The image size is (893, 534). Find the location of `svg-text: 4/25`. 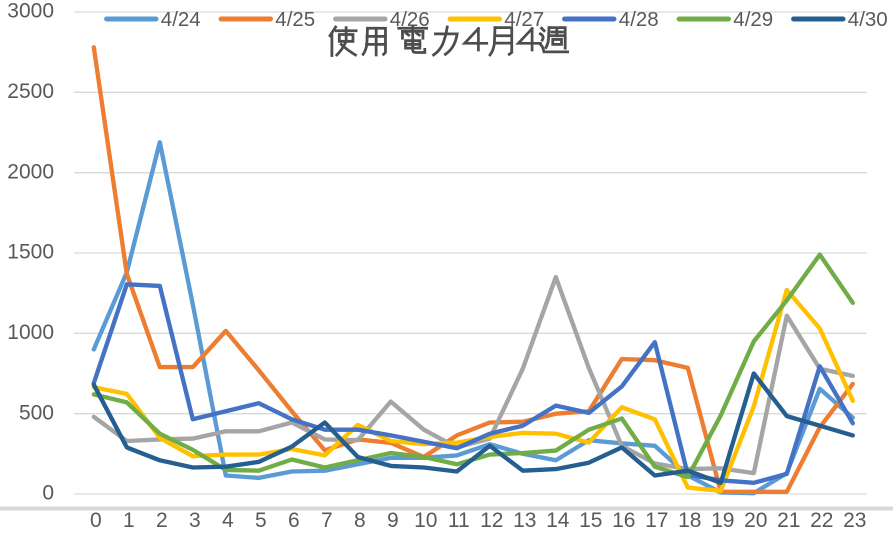

svg-text: 4/25 is located at coordinates (295, 19).